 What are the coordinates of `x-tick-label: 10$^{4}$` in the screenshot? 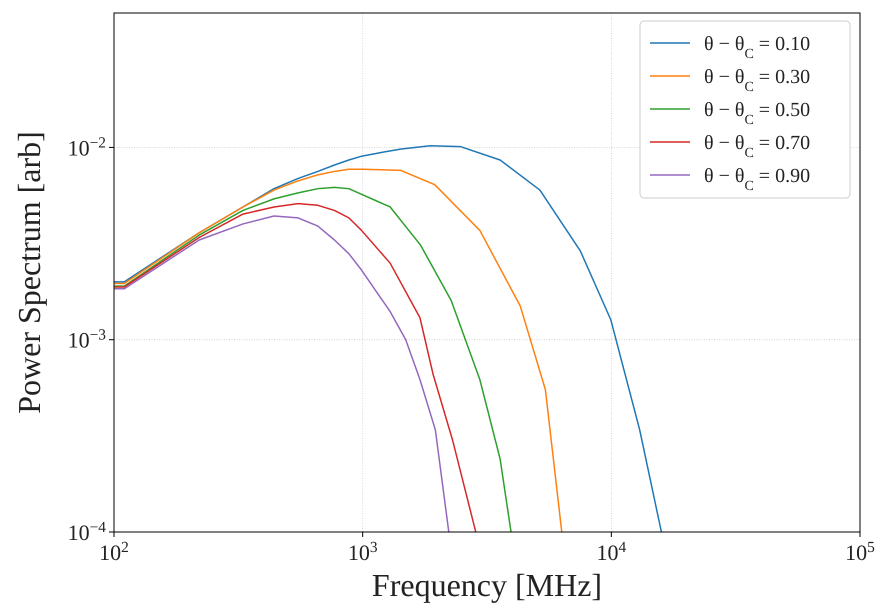 It's located at (611, 551).